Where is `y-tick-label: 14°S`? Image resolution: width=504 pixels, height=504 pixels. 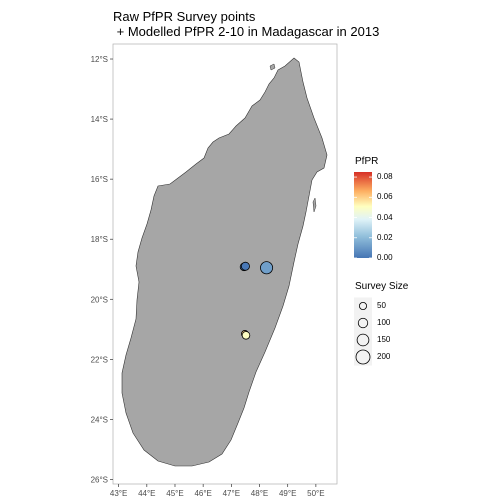 y-tick-label: 14°S is located at coordinates (99, 119).